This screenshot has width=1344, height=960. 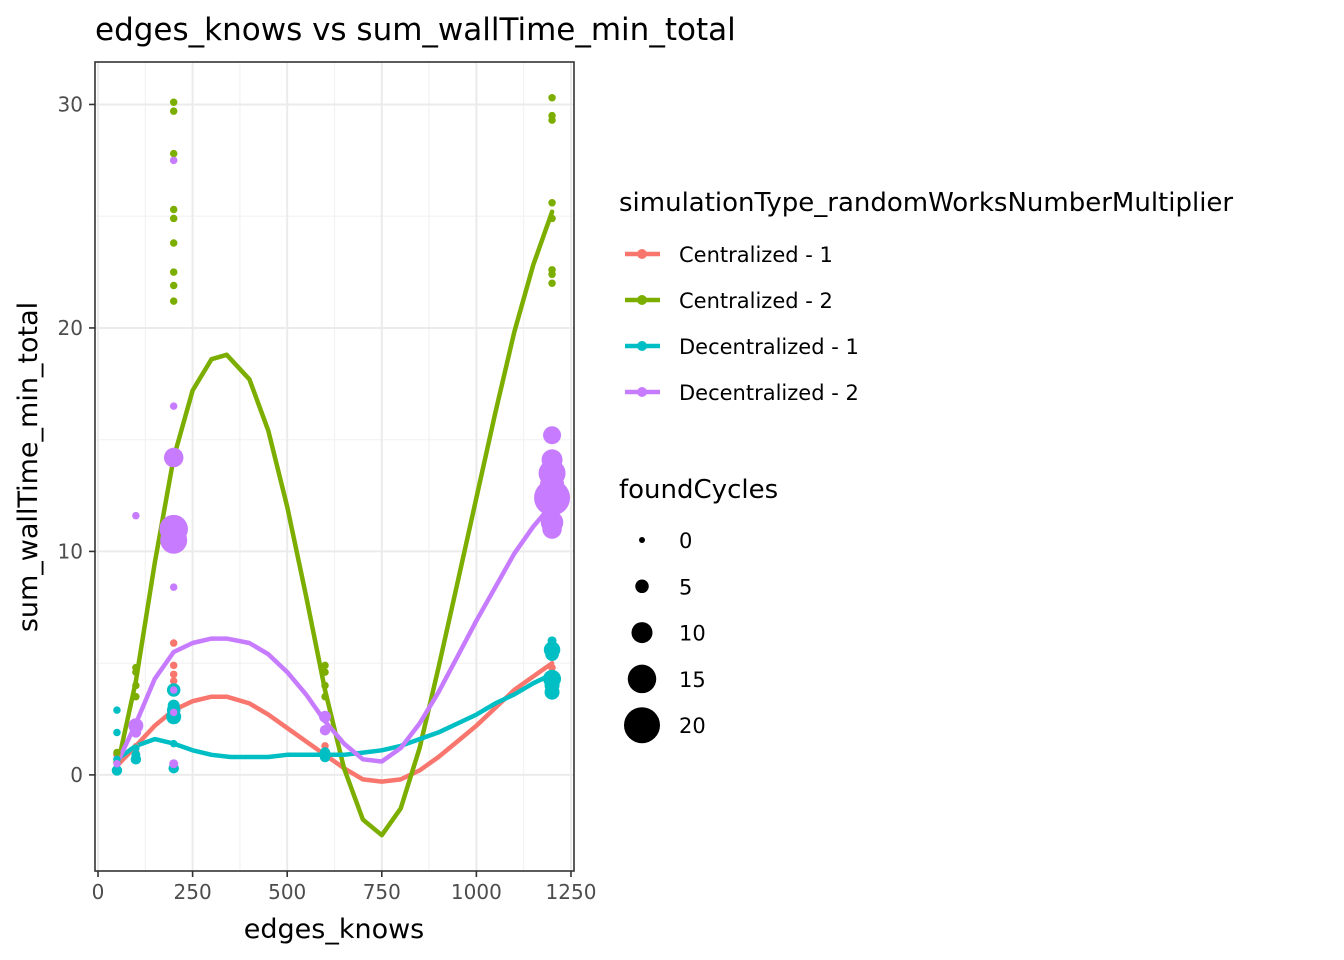 I want to click on size-legend-label: 15, so click(x=692, y=680).